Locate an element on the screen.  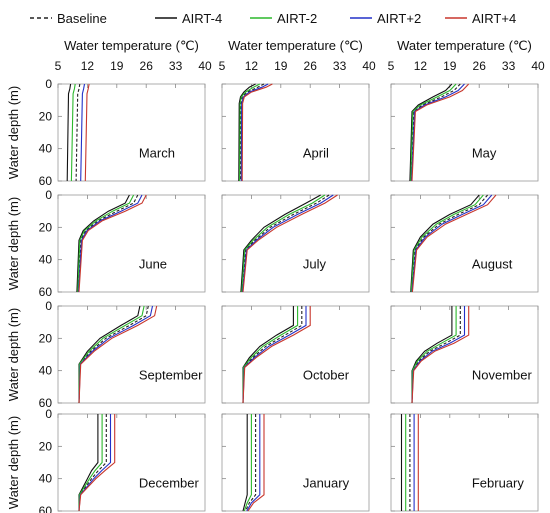
panel-february: February is located at coordinates (464, 462).